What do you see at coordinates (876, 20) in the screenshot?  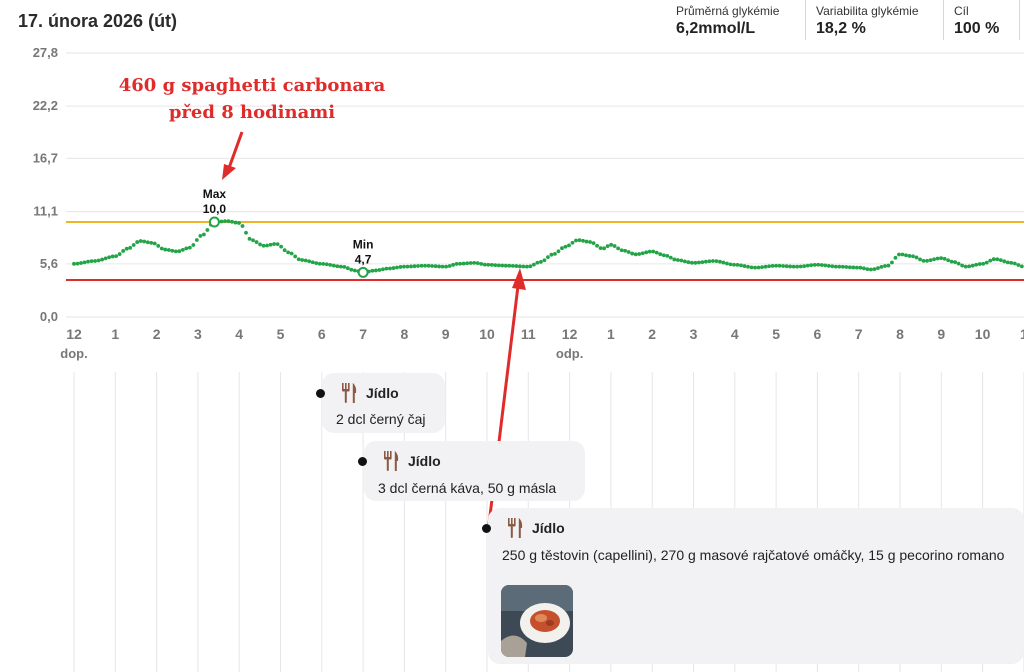 I see `stat-glucose-variability: Variabilita glykémie 18,2 %` at bounding box center [876, 20].